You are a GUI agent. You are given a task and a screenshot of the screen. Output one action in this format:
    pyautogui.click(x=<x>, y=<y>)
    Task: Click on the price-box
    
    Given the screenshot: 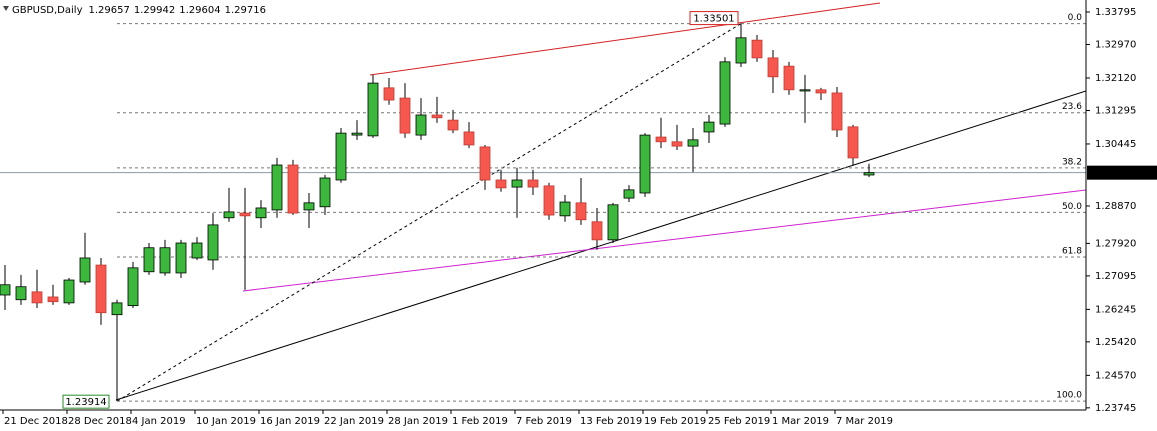 What is the action you would take?
    pyautogui.click(x=1122, y=172)
    